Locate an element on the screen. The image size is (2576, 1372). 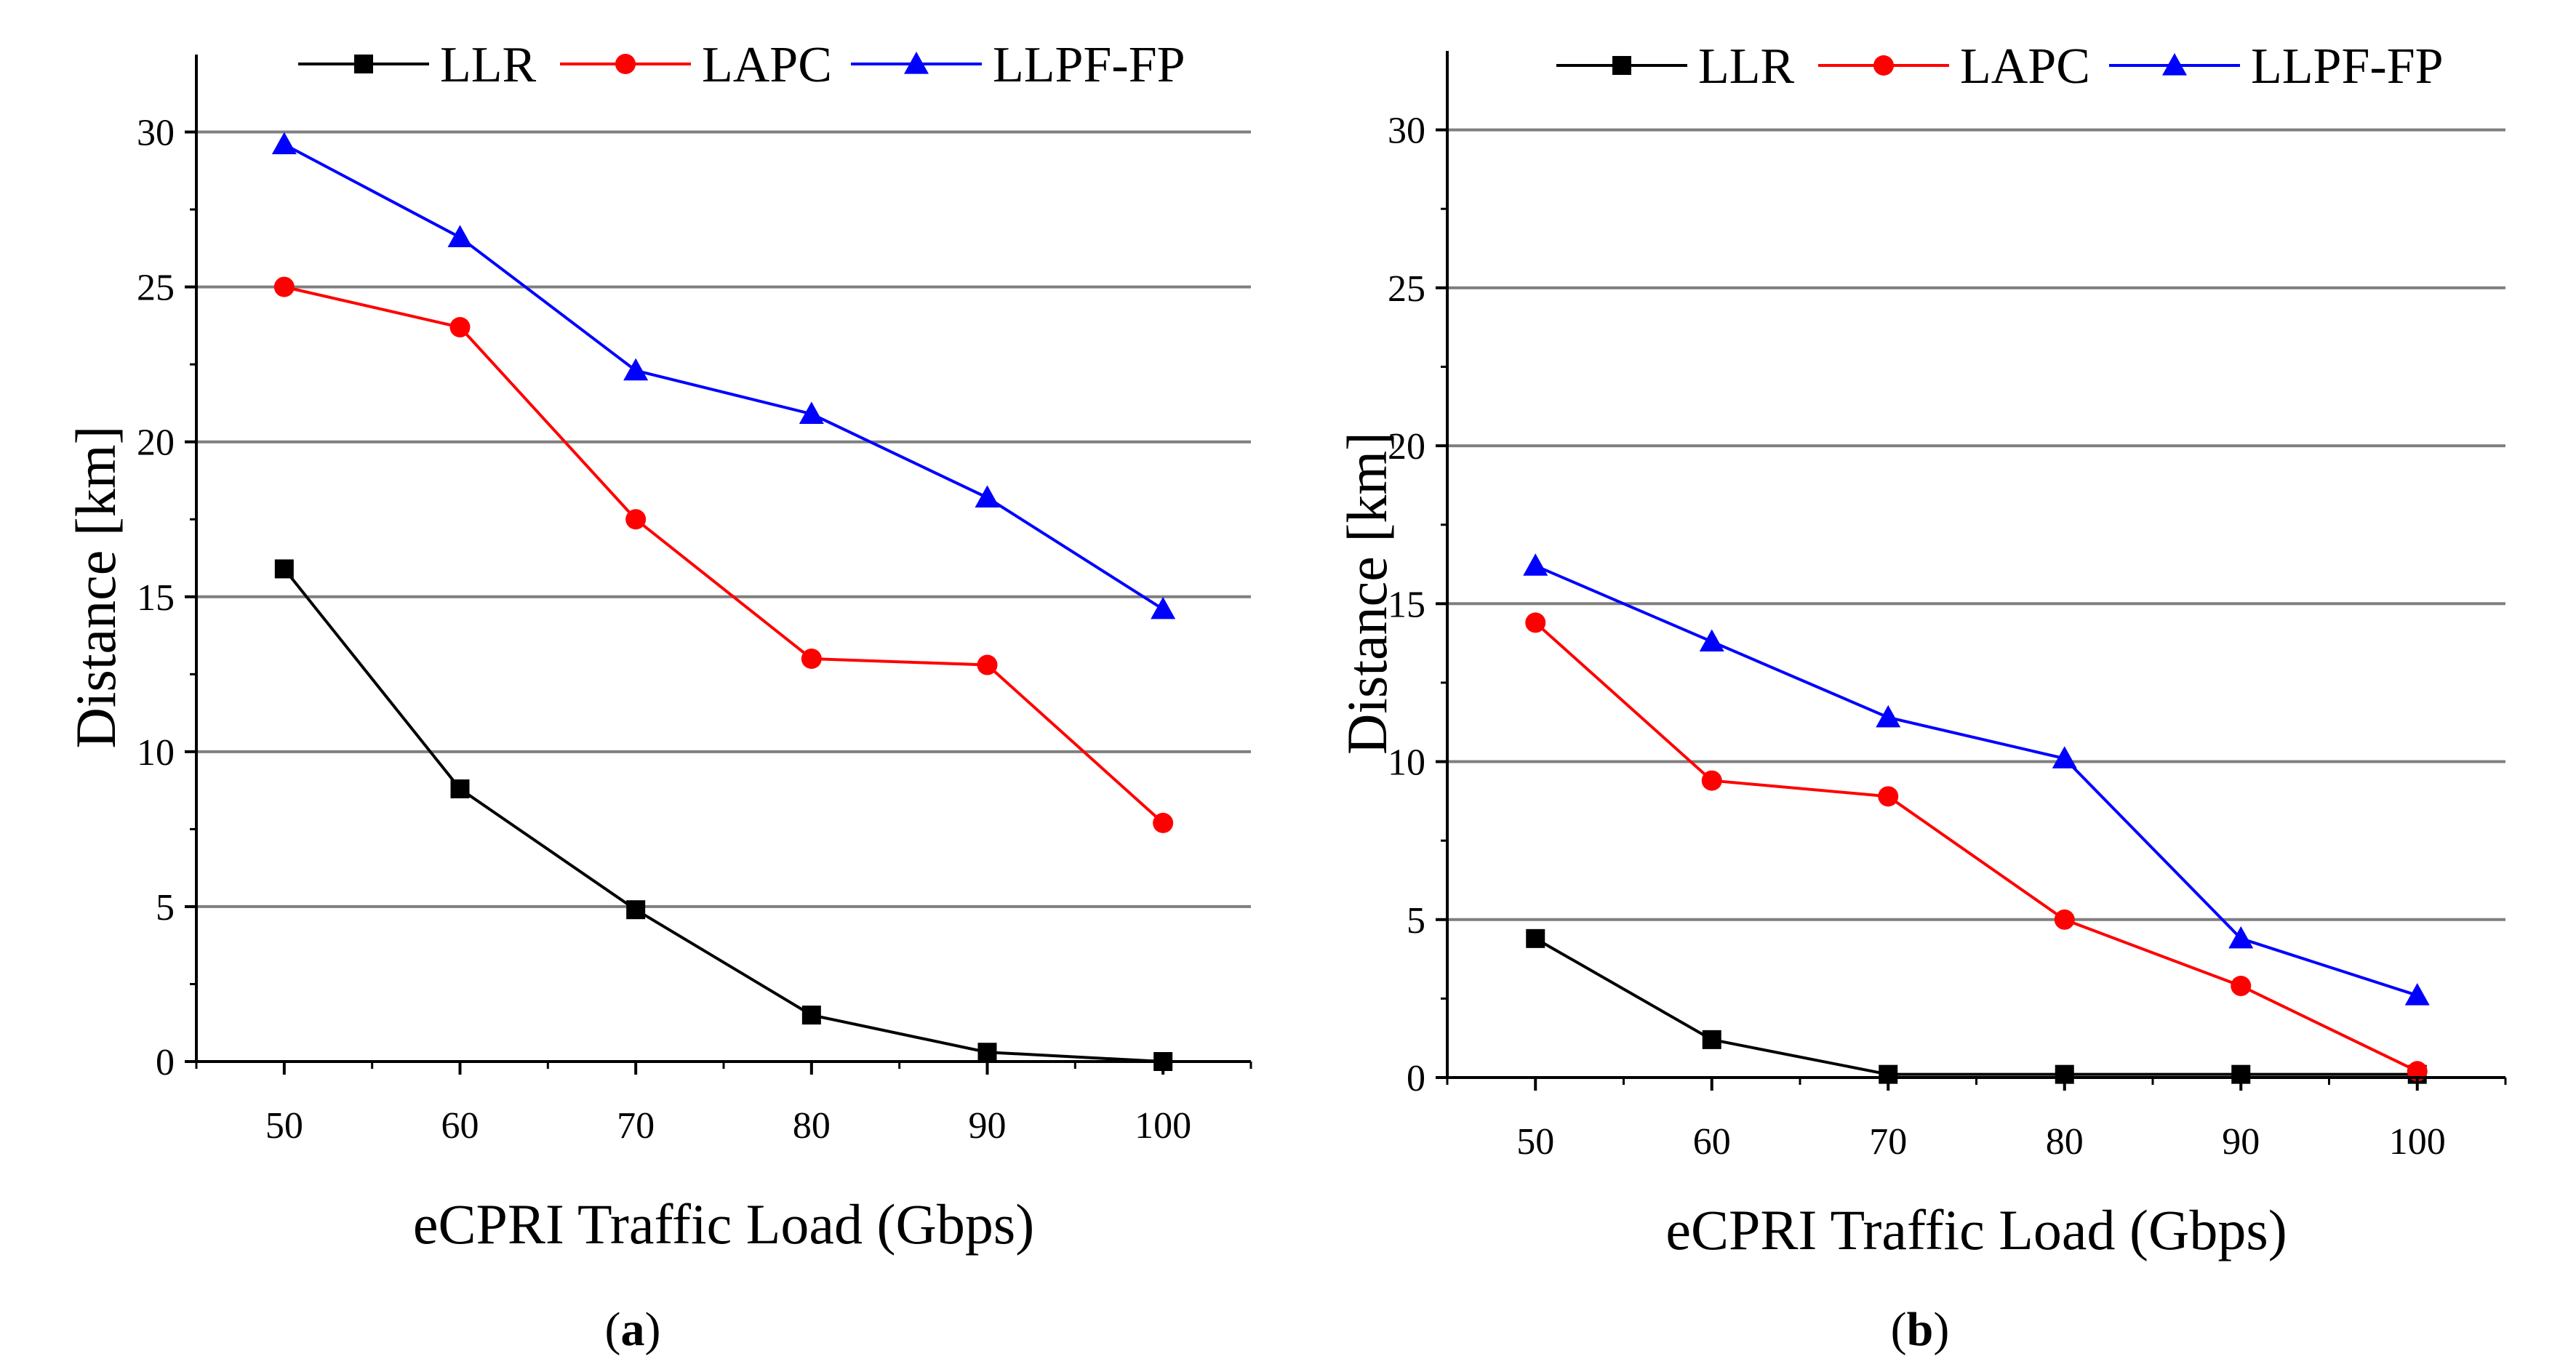
panel-caption-b: (b) is located at coordinates (1920, 1329).